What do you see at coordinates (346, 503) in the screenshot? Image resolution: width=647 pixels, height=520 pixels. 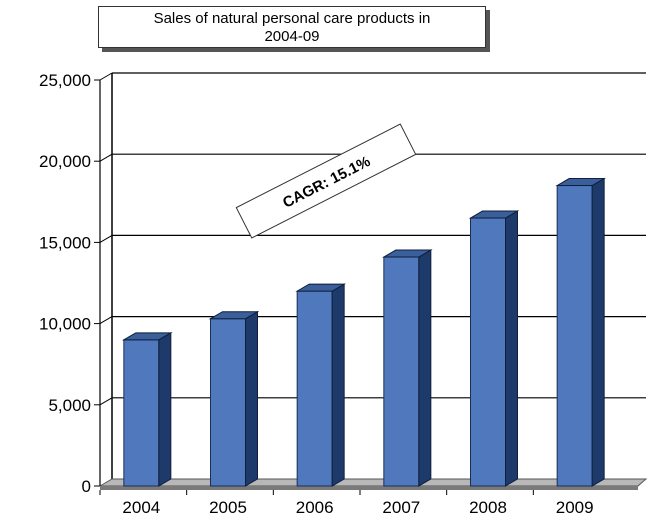 I see `x-axis-ticks: 2004 2005 2006 2007 2008 2009` at bounding box center [346, 503].